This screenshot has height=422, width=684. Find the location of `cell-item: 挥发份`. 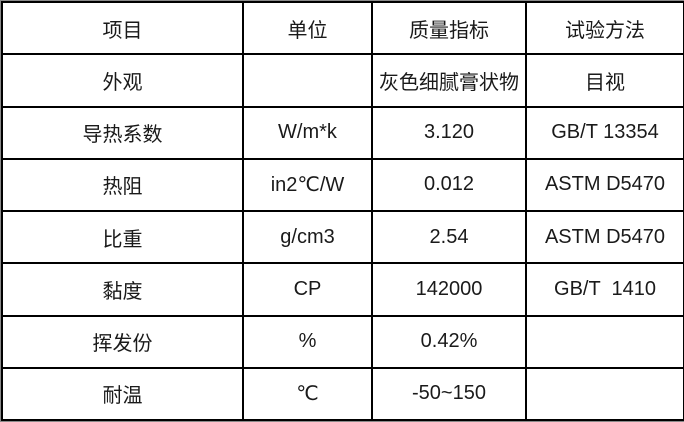

cell-item: 挥发份 is located at coordinates (122, 341).